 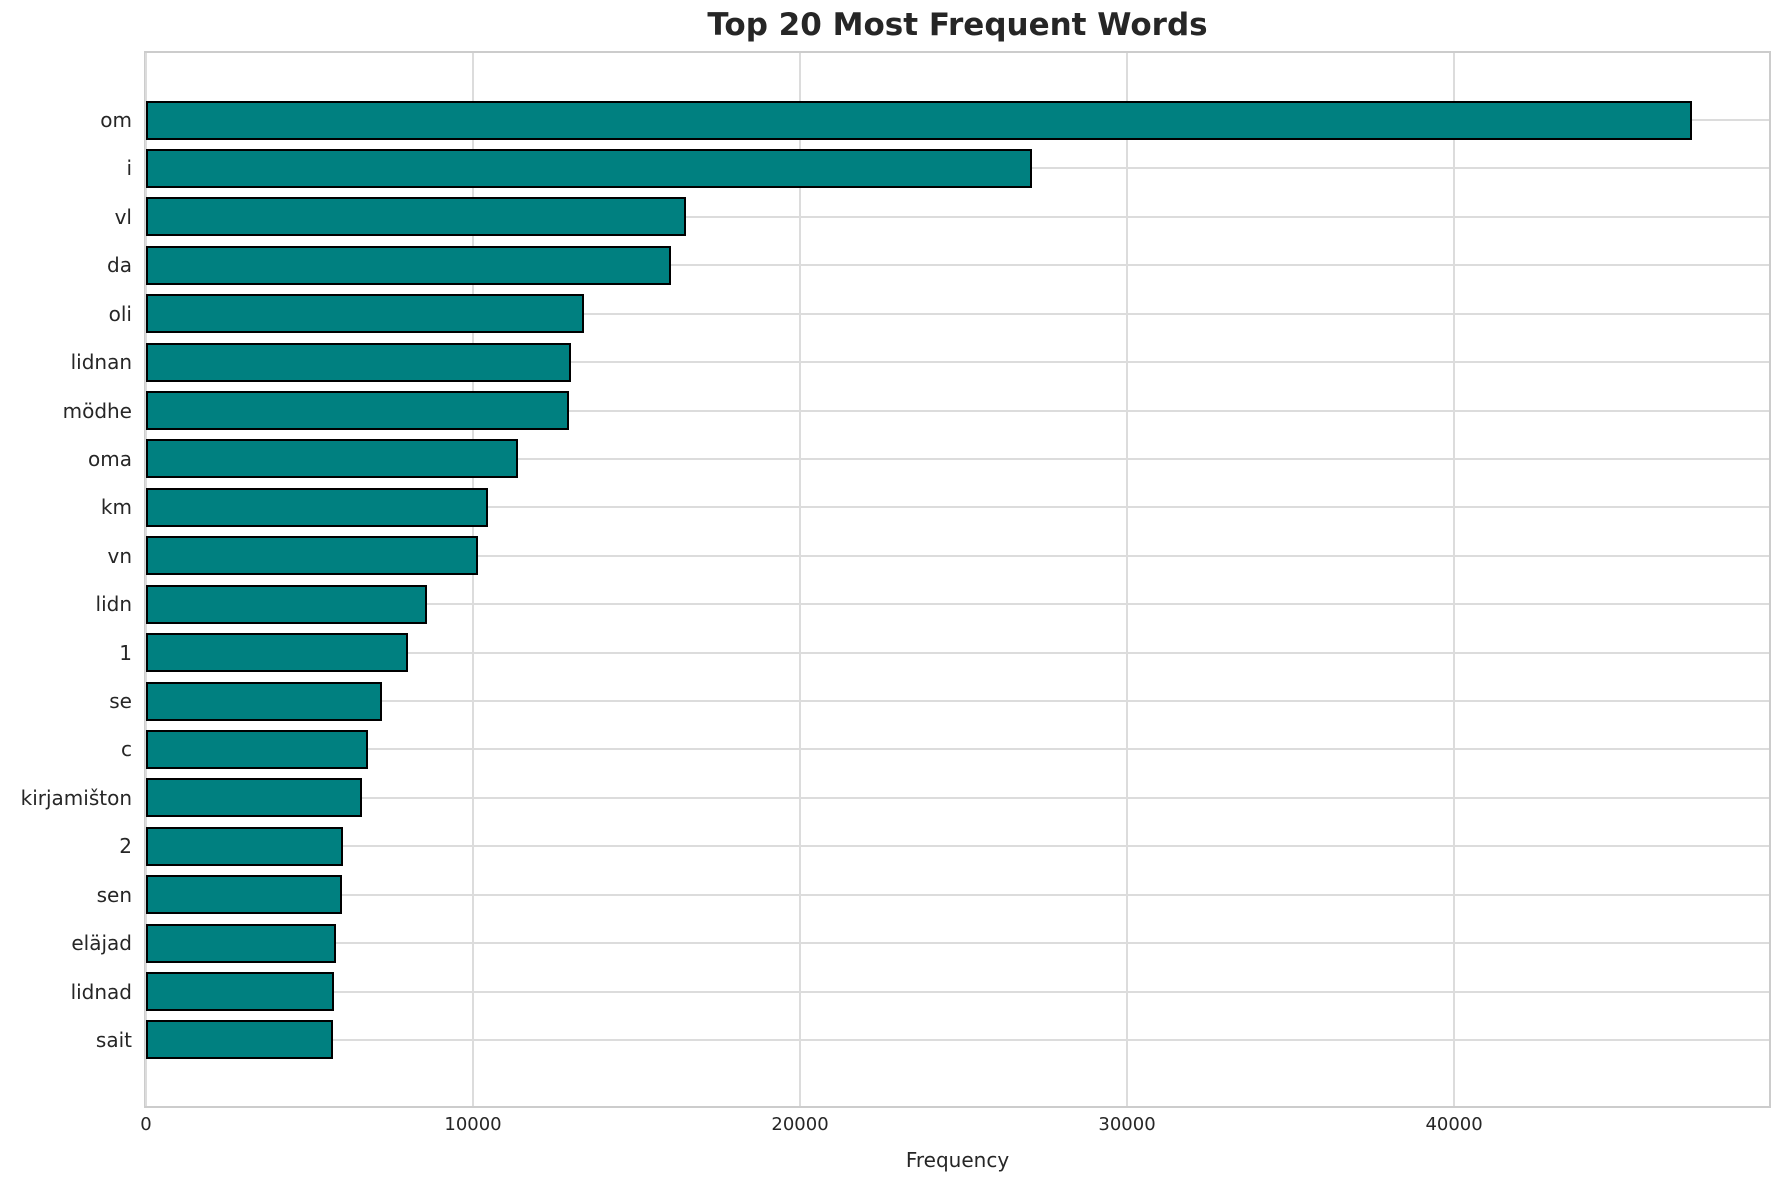 I want to click on y-tick-label-sait: sait, so click(x=113, y=1039).